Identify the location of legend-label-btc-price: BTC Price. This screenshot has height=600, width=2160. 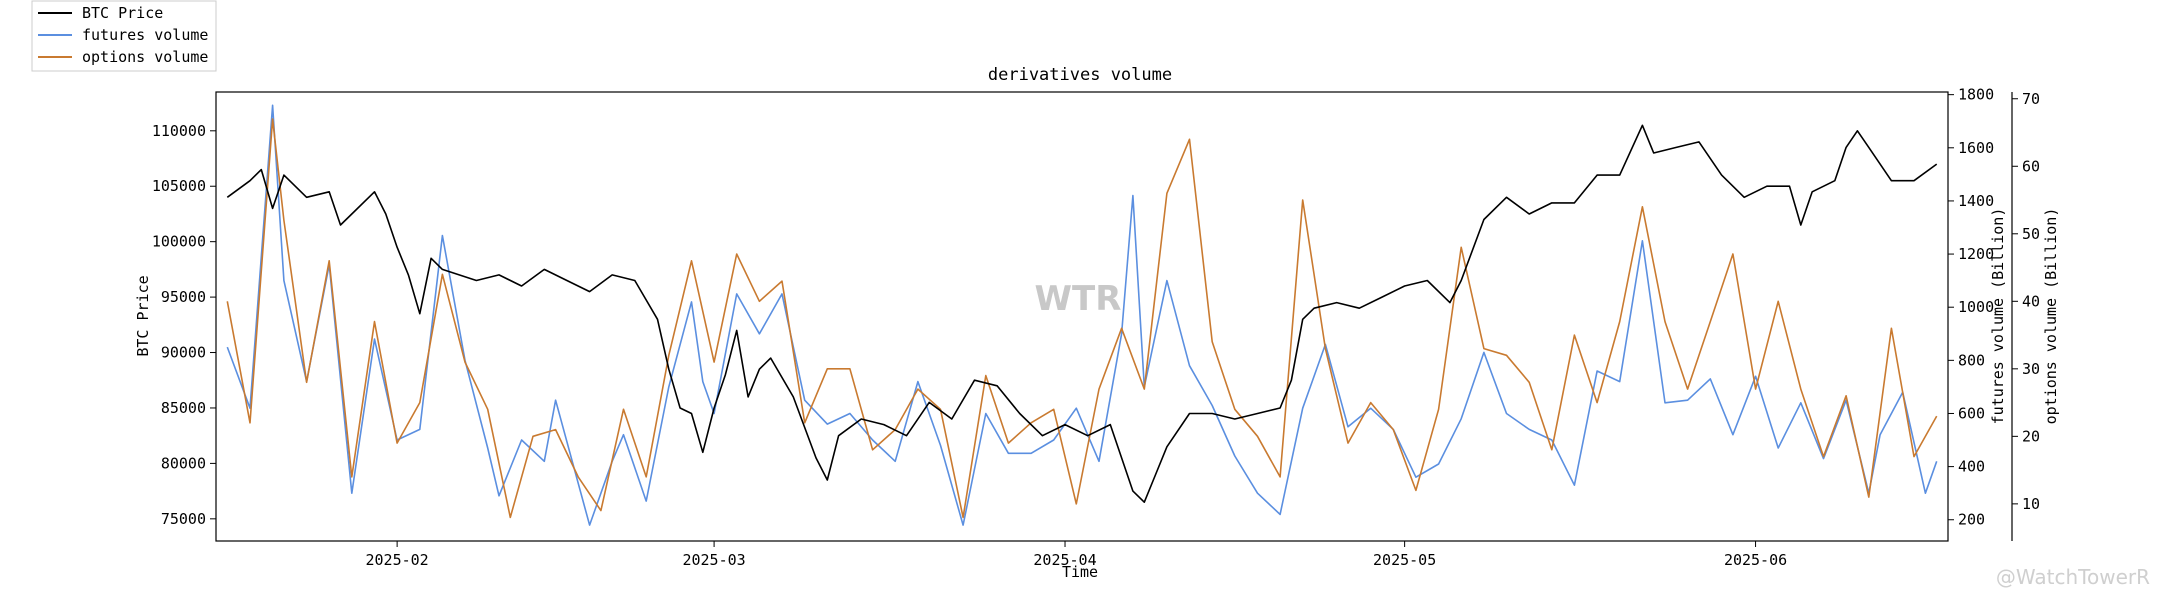
(122, 13).